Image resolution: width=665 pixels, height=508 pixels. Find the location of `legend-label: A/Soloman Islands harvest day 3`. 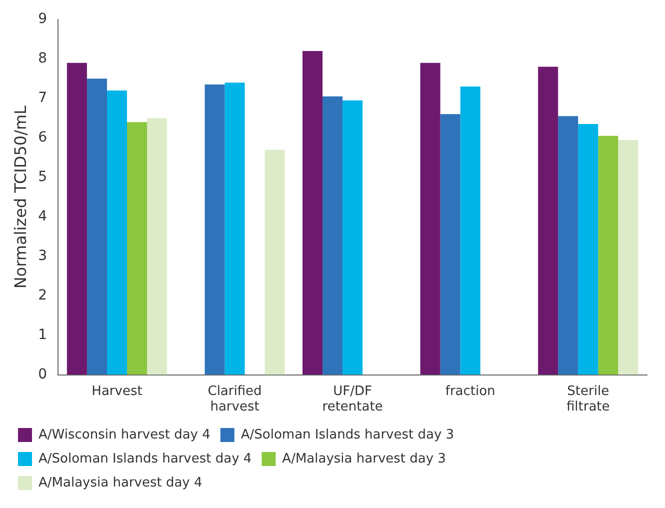

legend-label: A/Soloman Islands harvest day 3 is located at coordinates (347, 434).